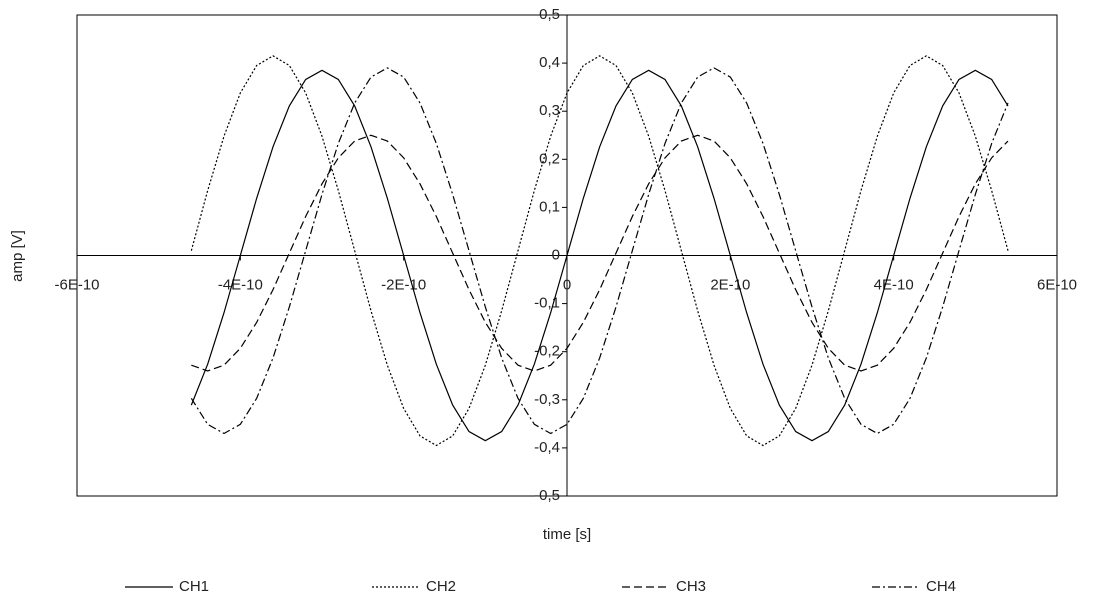  I want to click on y-tick-label: -0,4, so click(547, 447).